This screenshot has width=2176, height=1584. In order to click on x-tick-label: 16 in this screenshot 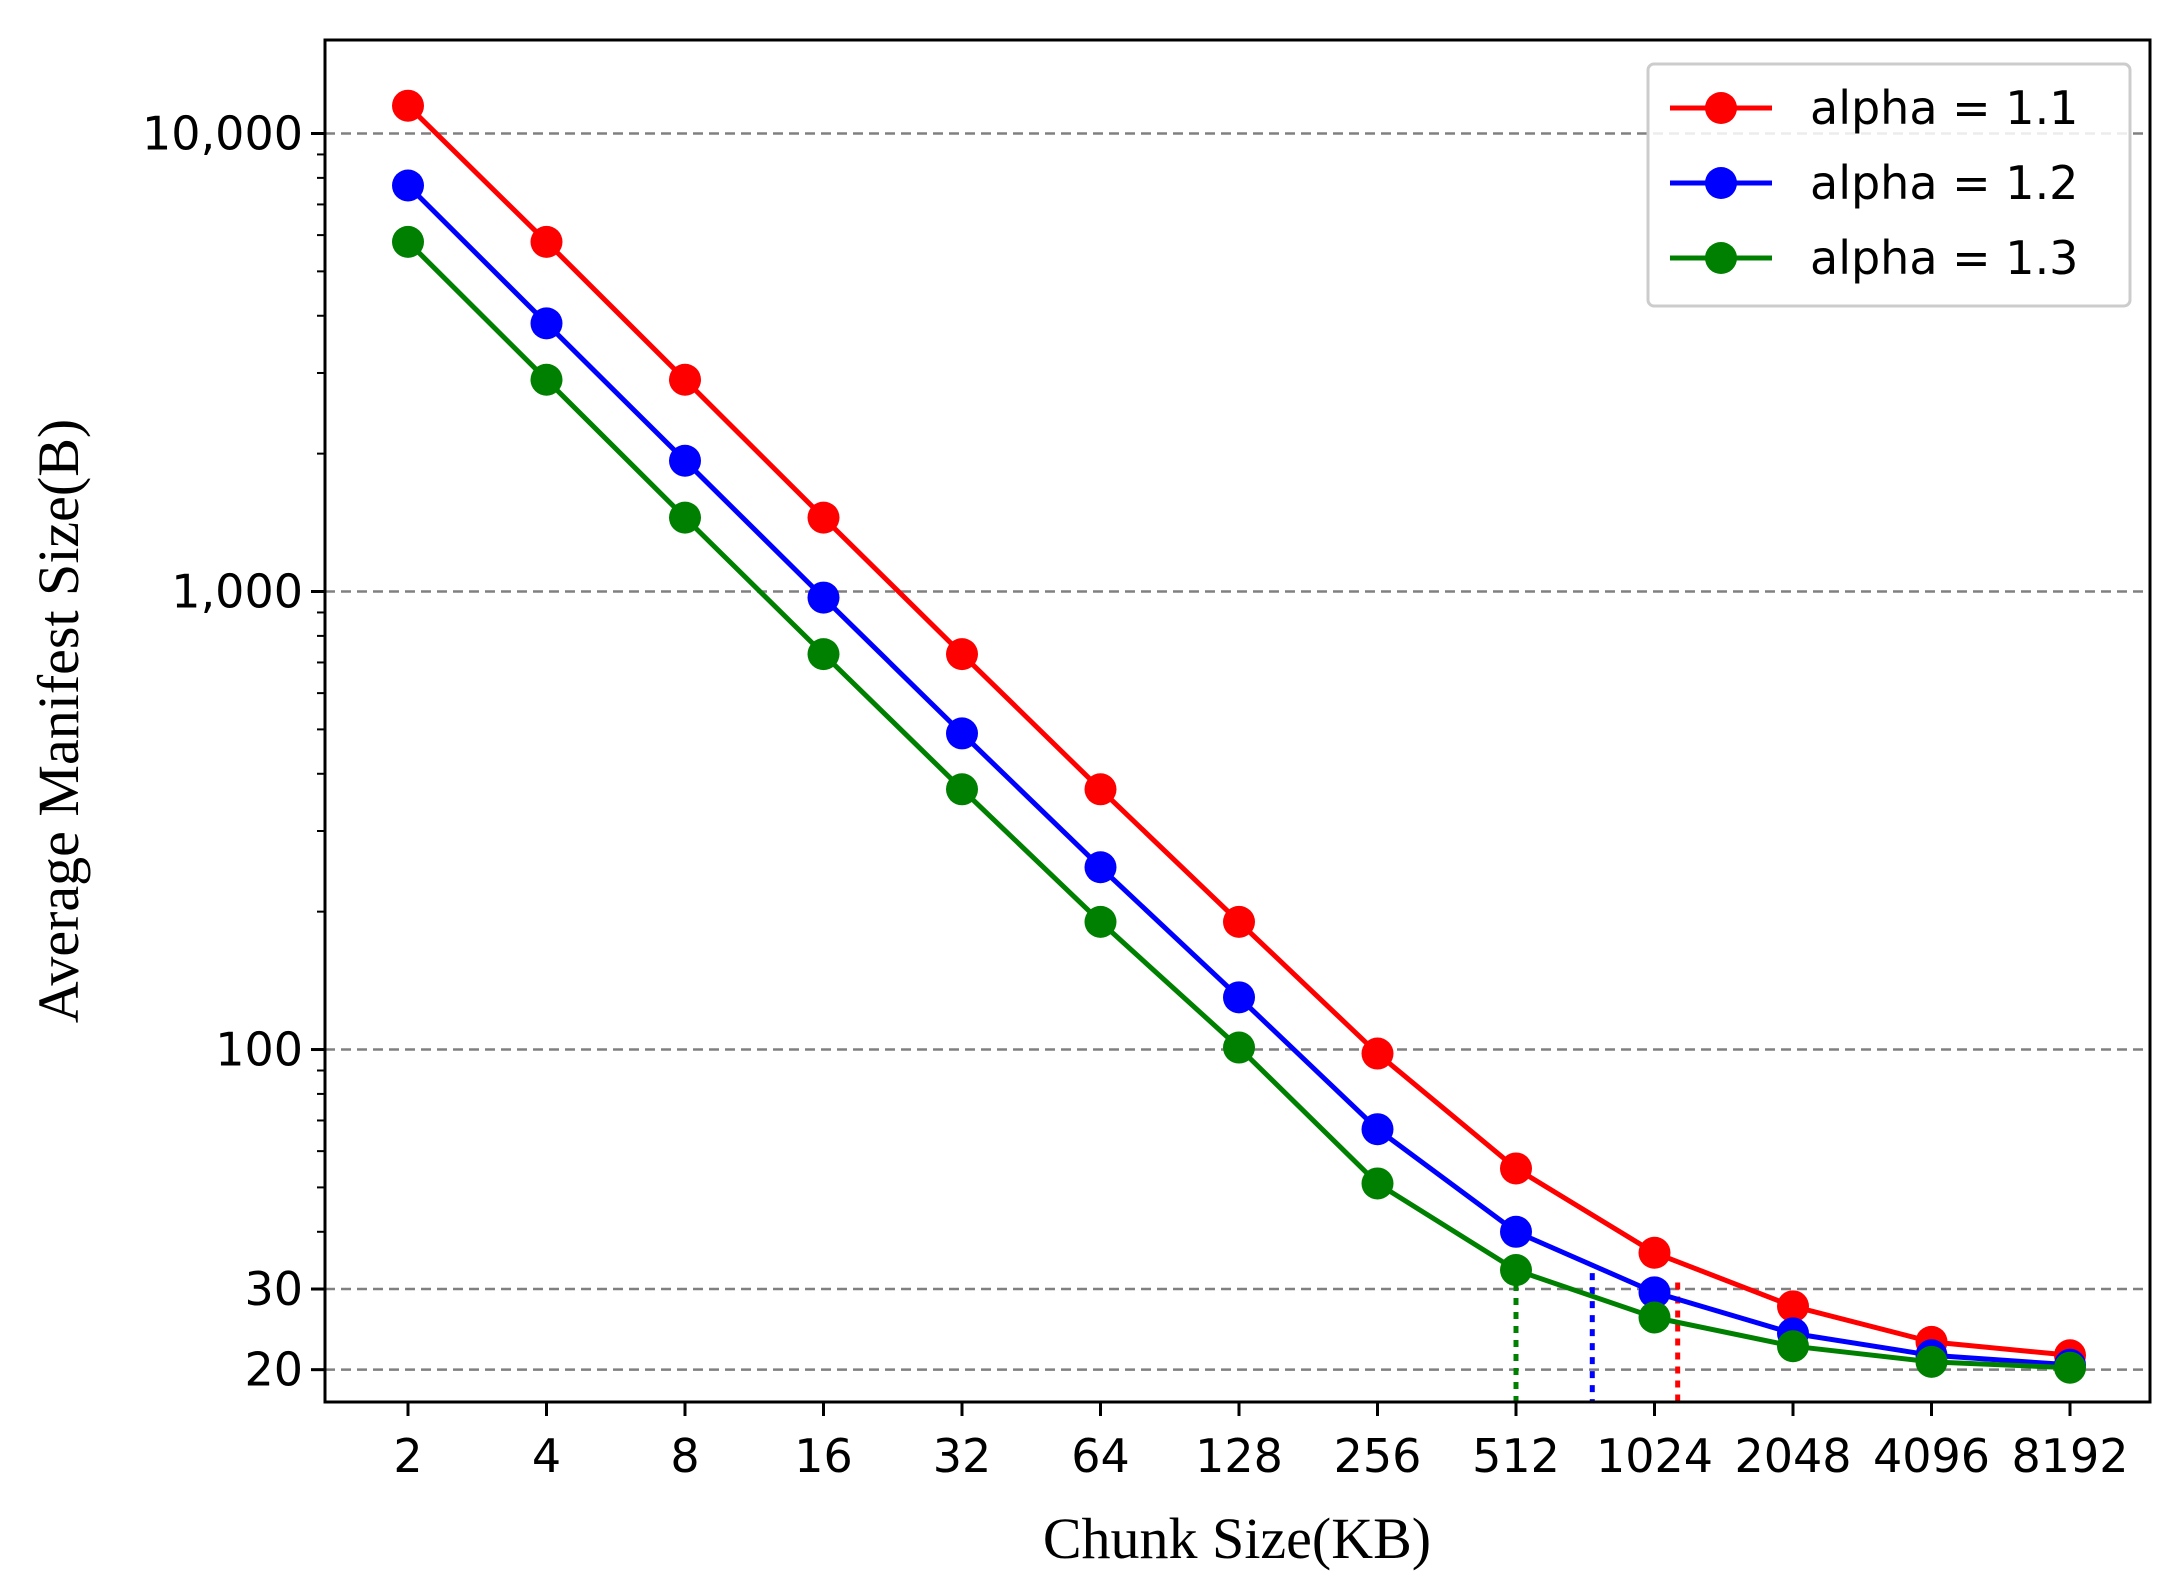, I will do `click(823, 1456)`.